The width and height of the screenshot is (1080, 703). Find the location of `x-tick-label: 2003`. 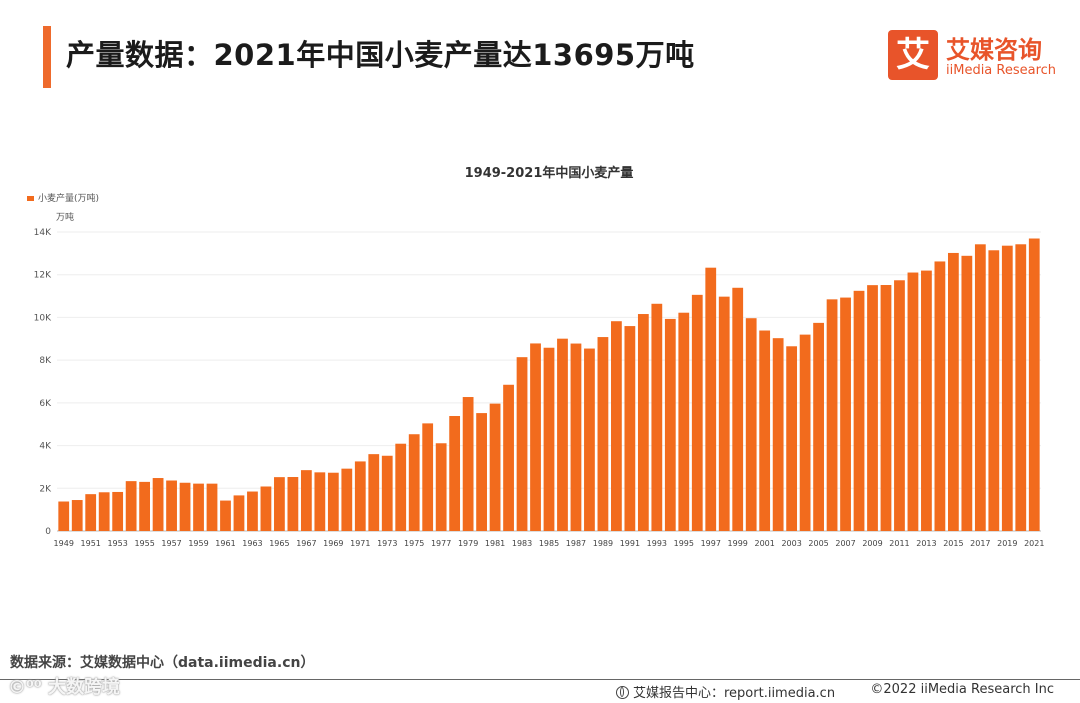

x-tick-label: 2003 is located at coordinates (791, 543).